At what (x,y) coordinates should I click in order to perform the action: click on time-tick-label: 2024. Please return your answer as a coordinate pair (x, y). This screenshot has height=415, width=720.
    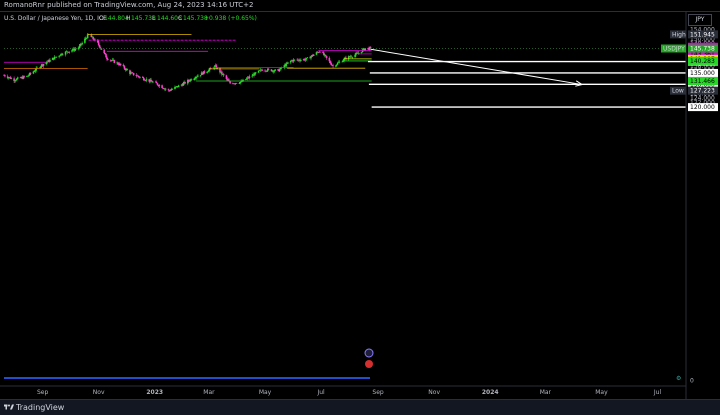
    Looking at the image, I should click on (490, 392).